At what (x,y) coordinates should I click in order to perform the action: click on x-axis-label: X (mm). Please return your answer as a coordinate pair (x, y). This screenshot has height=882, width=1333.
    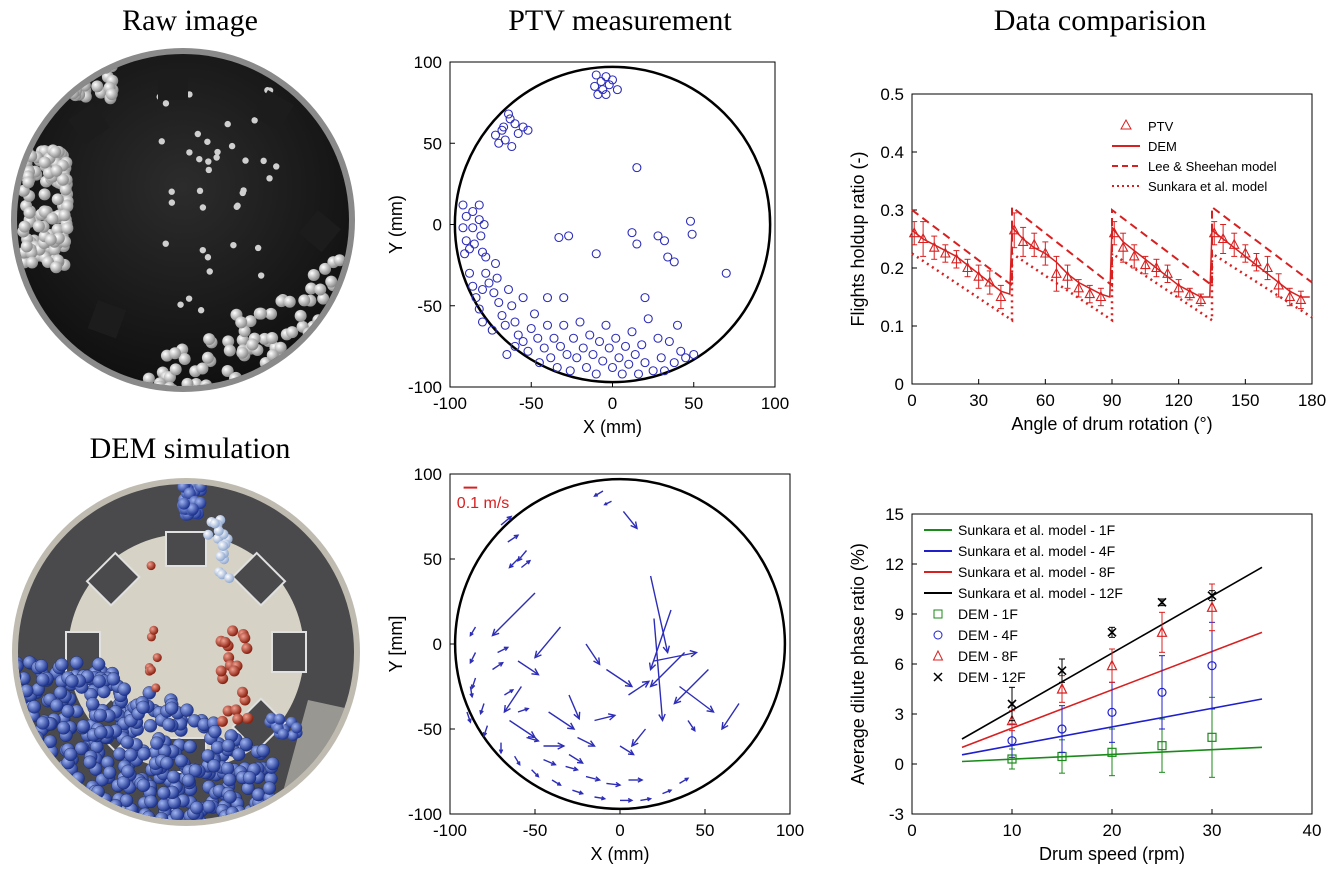
    Looking at the image, I should click on (620, 854).